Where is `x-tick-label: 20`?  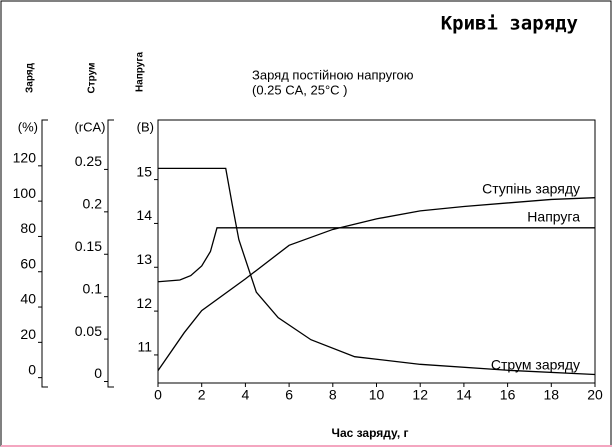 x-tick-label: 20 is located at coordinates (595, 395).